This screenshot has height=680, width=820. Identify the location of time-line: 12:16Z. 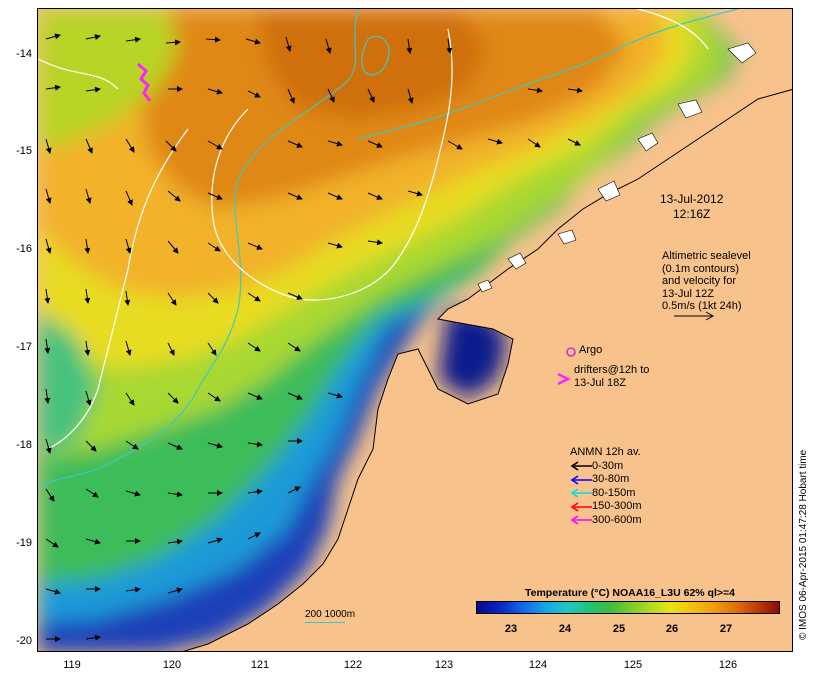
(692, 214).